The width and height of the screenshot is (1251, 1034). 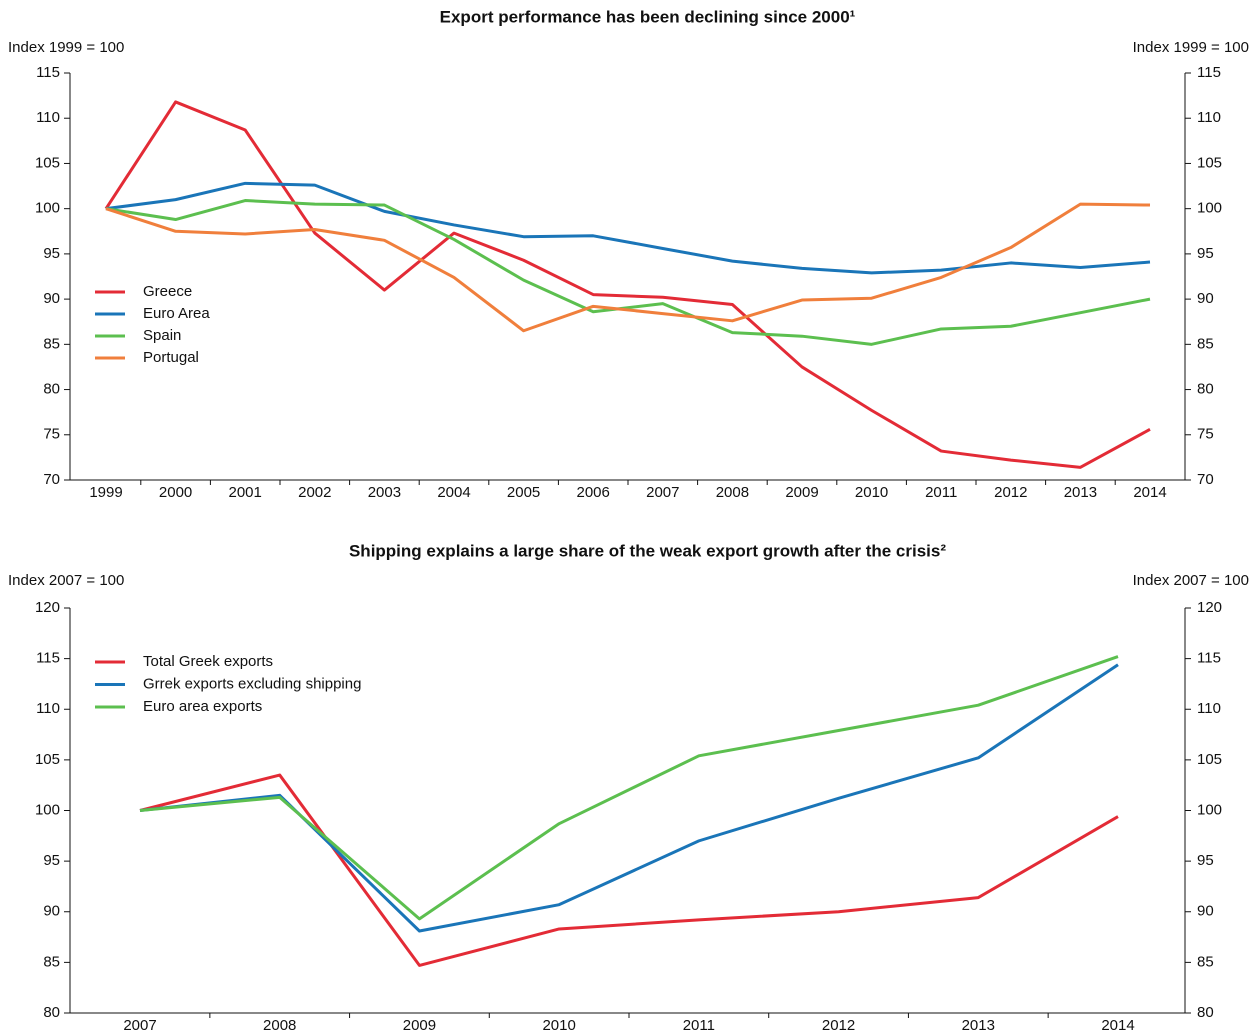 I want to click on y-axis-label: Index 2007 = 100, so click(x=66, y=580).